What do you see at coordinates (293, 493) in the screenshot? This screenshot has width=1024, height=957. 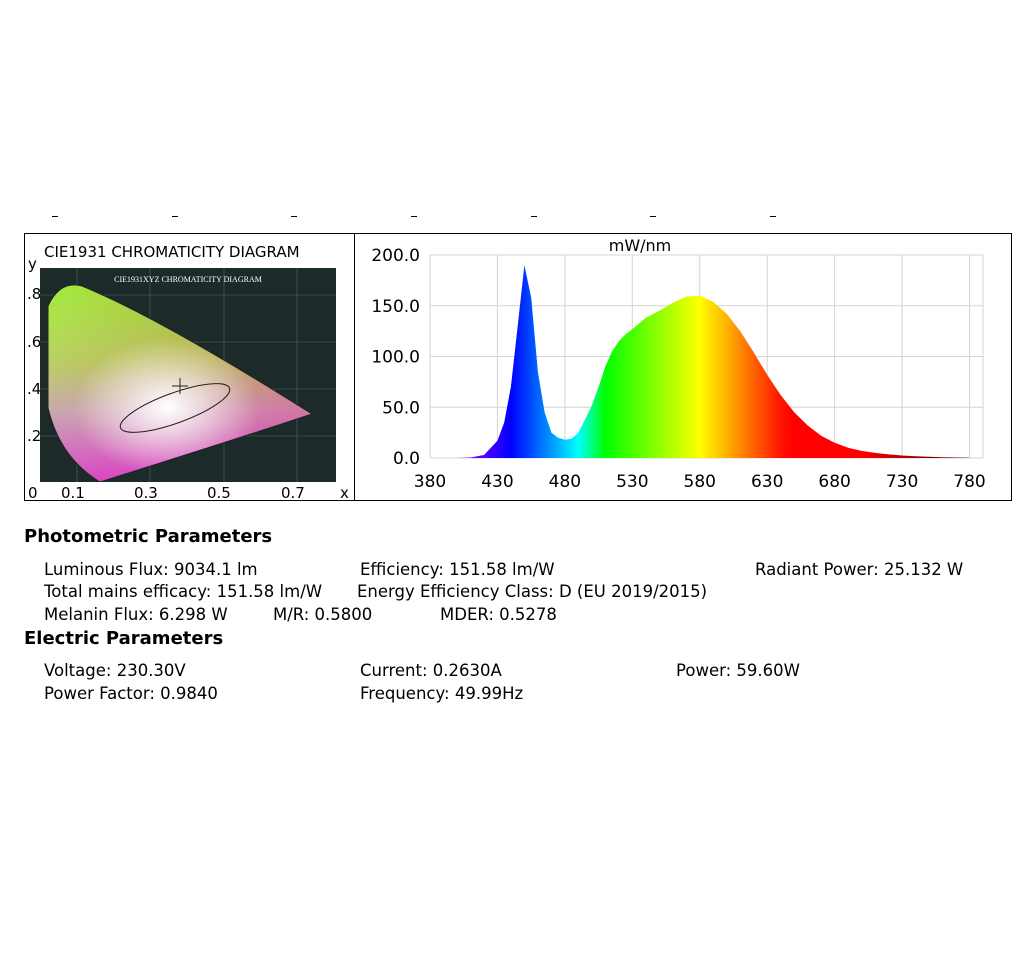 I see `cie-x-tick: 0.7` at bounding box center [293, 493].